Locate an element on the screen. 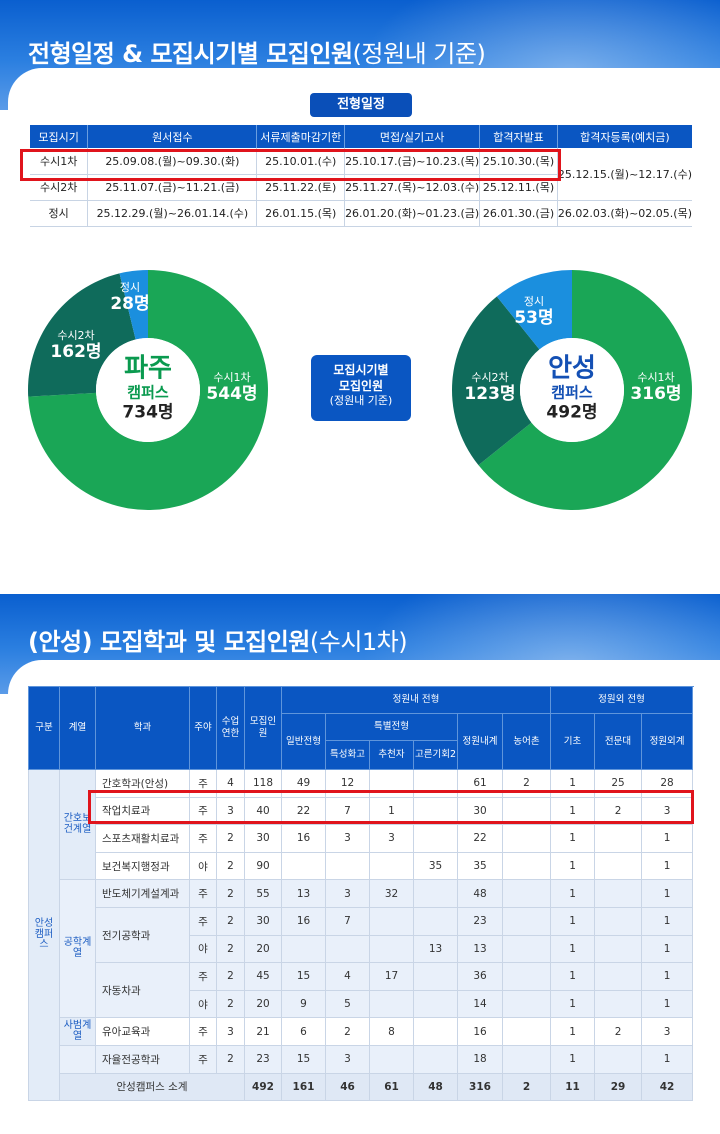 The image size is (720, 1134). table-cell: 15 is located at coordinates (303, 976).